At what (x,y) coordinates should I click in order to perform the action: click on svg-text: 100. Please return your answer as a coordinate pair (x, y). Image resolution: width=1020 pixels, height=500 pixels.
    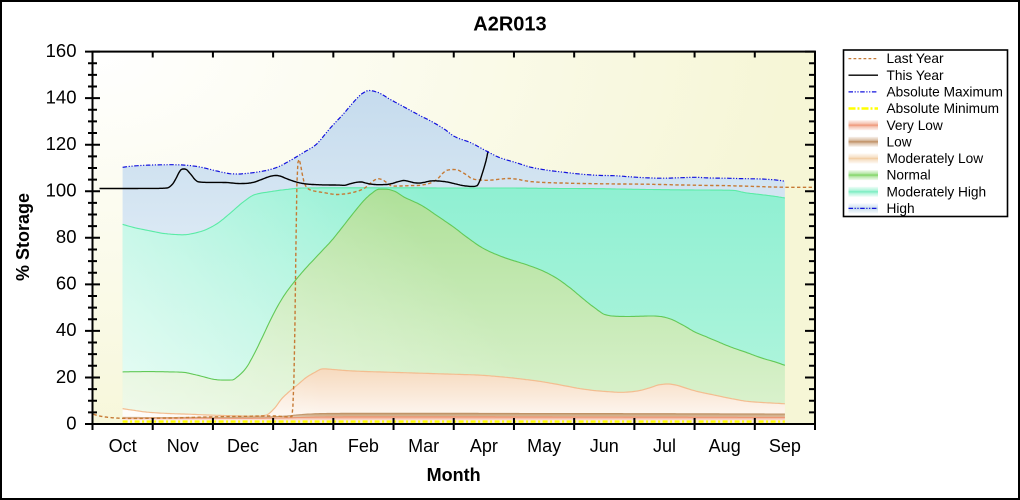
    Looking at the image, I should click on (61, 190).